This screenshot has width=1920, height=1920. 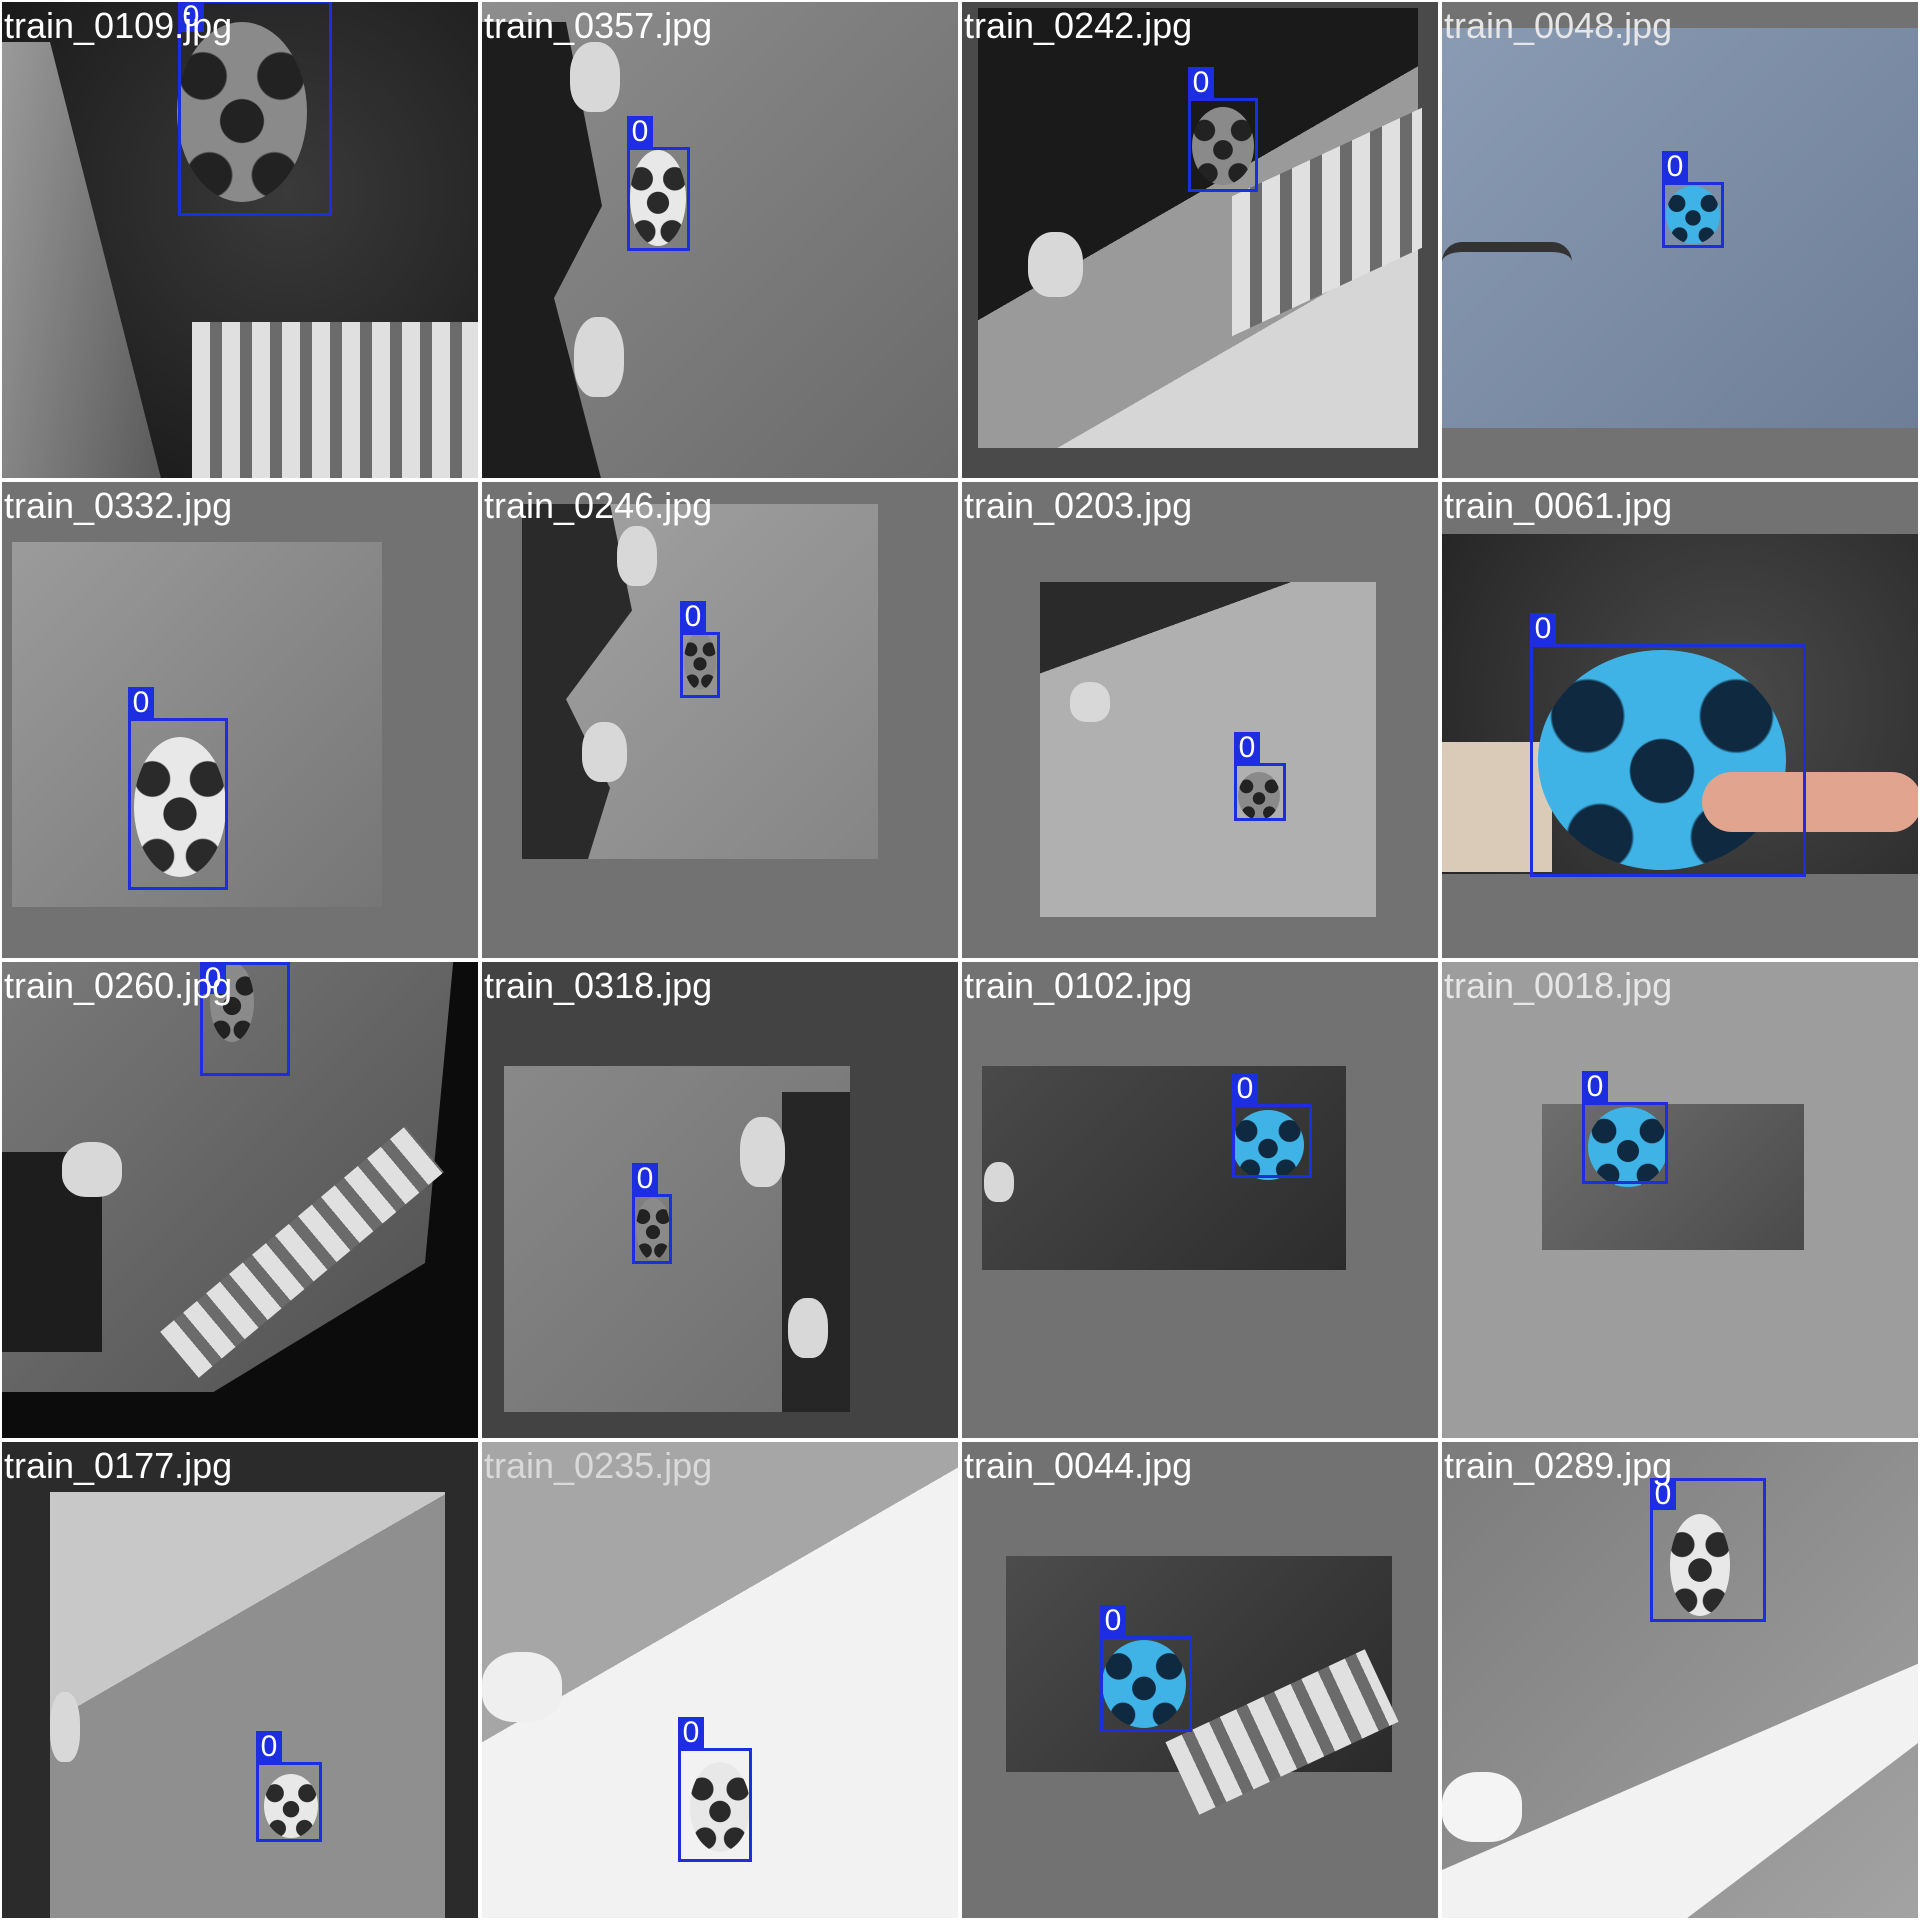 I want to click on filename: train_0203.jpg, so click(x=1078, y=505).